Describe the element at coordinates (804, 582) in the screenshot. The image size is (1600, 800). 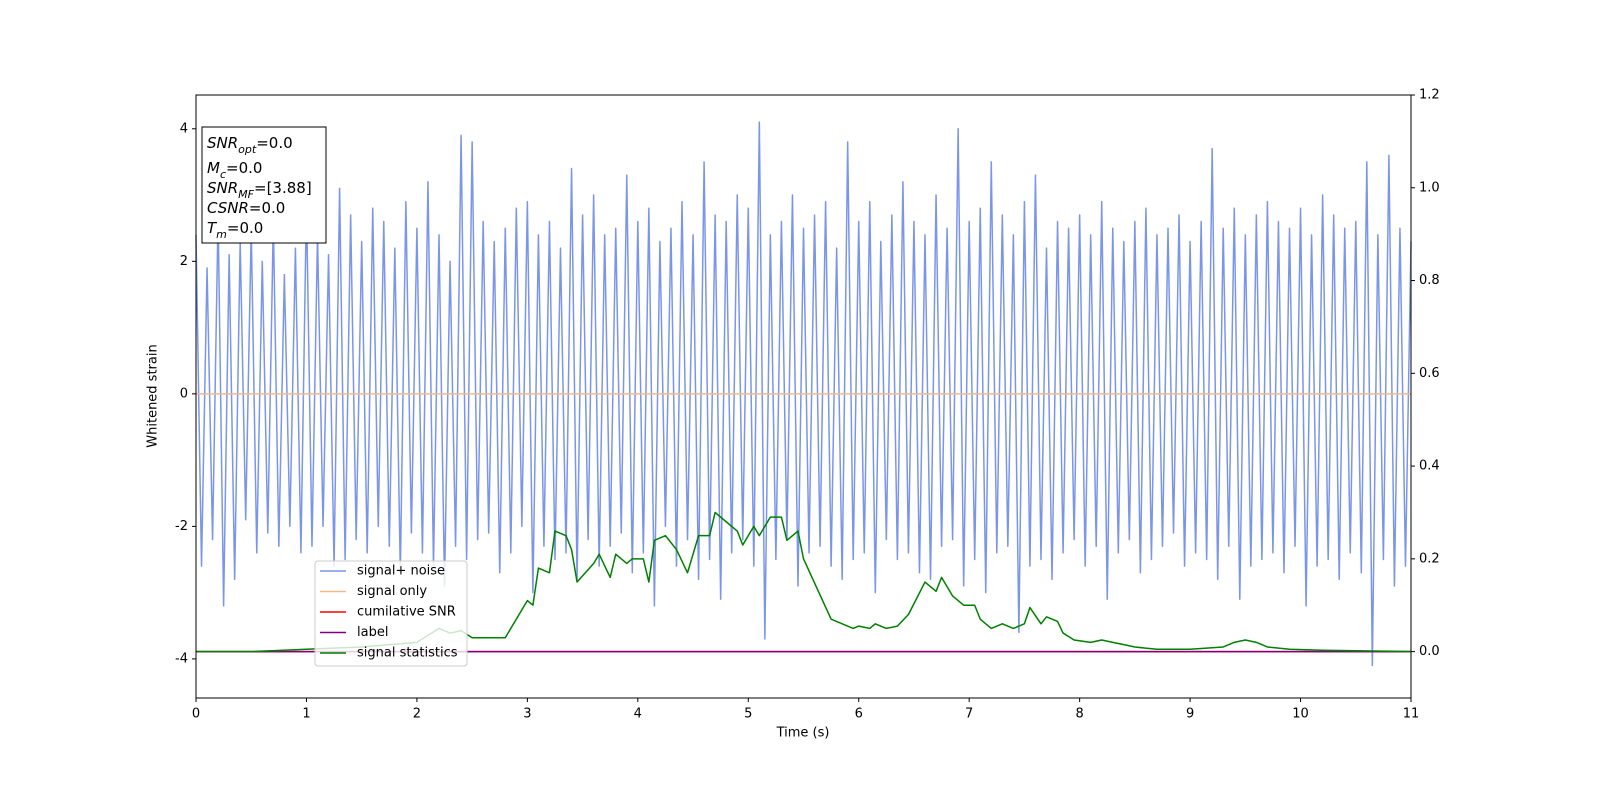
I see `series-line` at that location.